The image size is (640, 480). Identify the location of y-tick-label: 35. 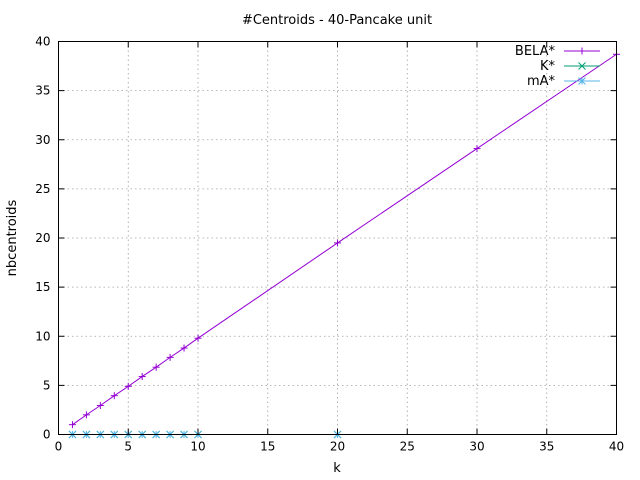
(42, 91).